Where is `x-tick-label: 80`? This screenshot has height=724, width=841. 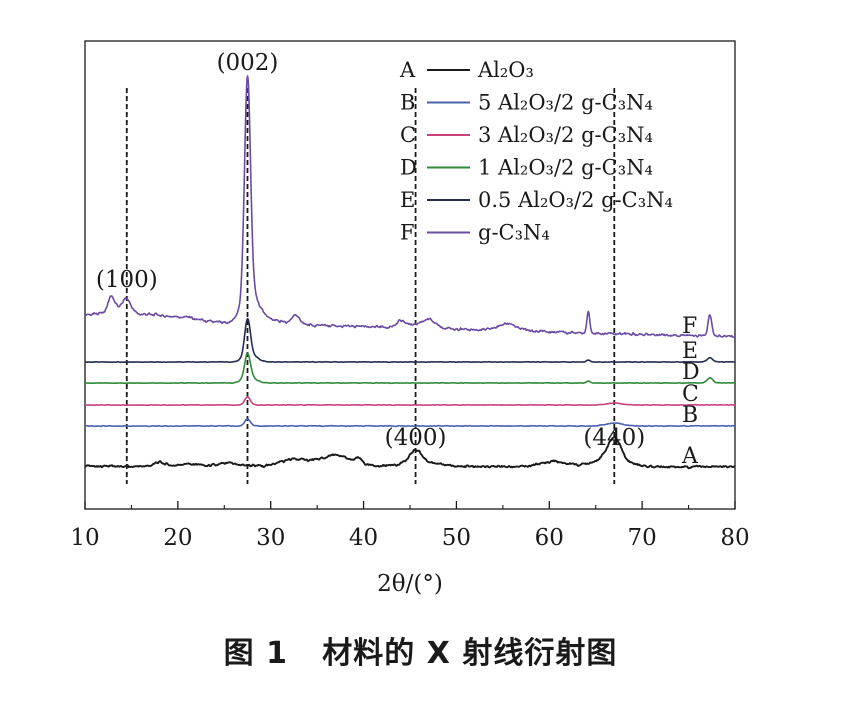
x-tick-label: 80 is located at coordinates (734, 538).